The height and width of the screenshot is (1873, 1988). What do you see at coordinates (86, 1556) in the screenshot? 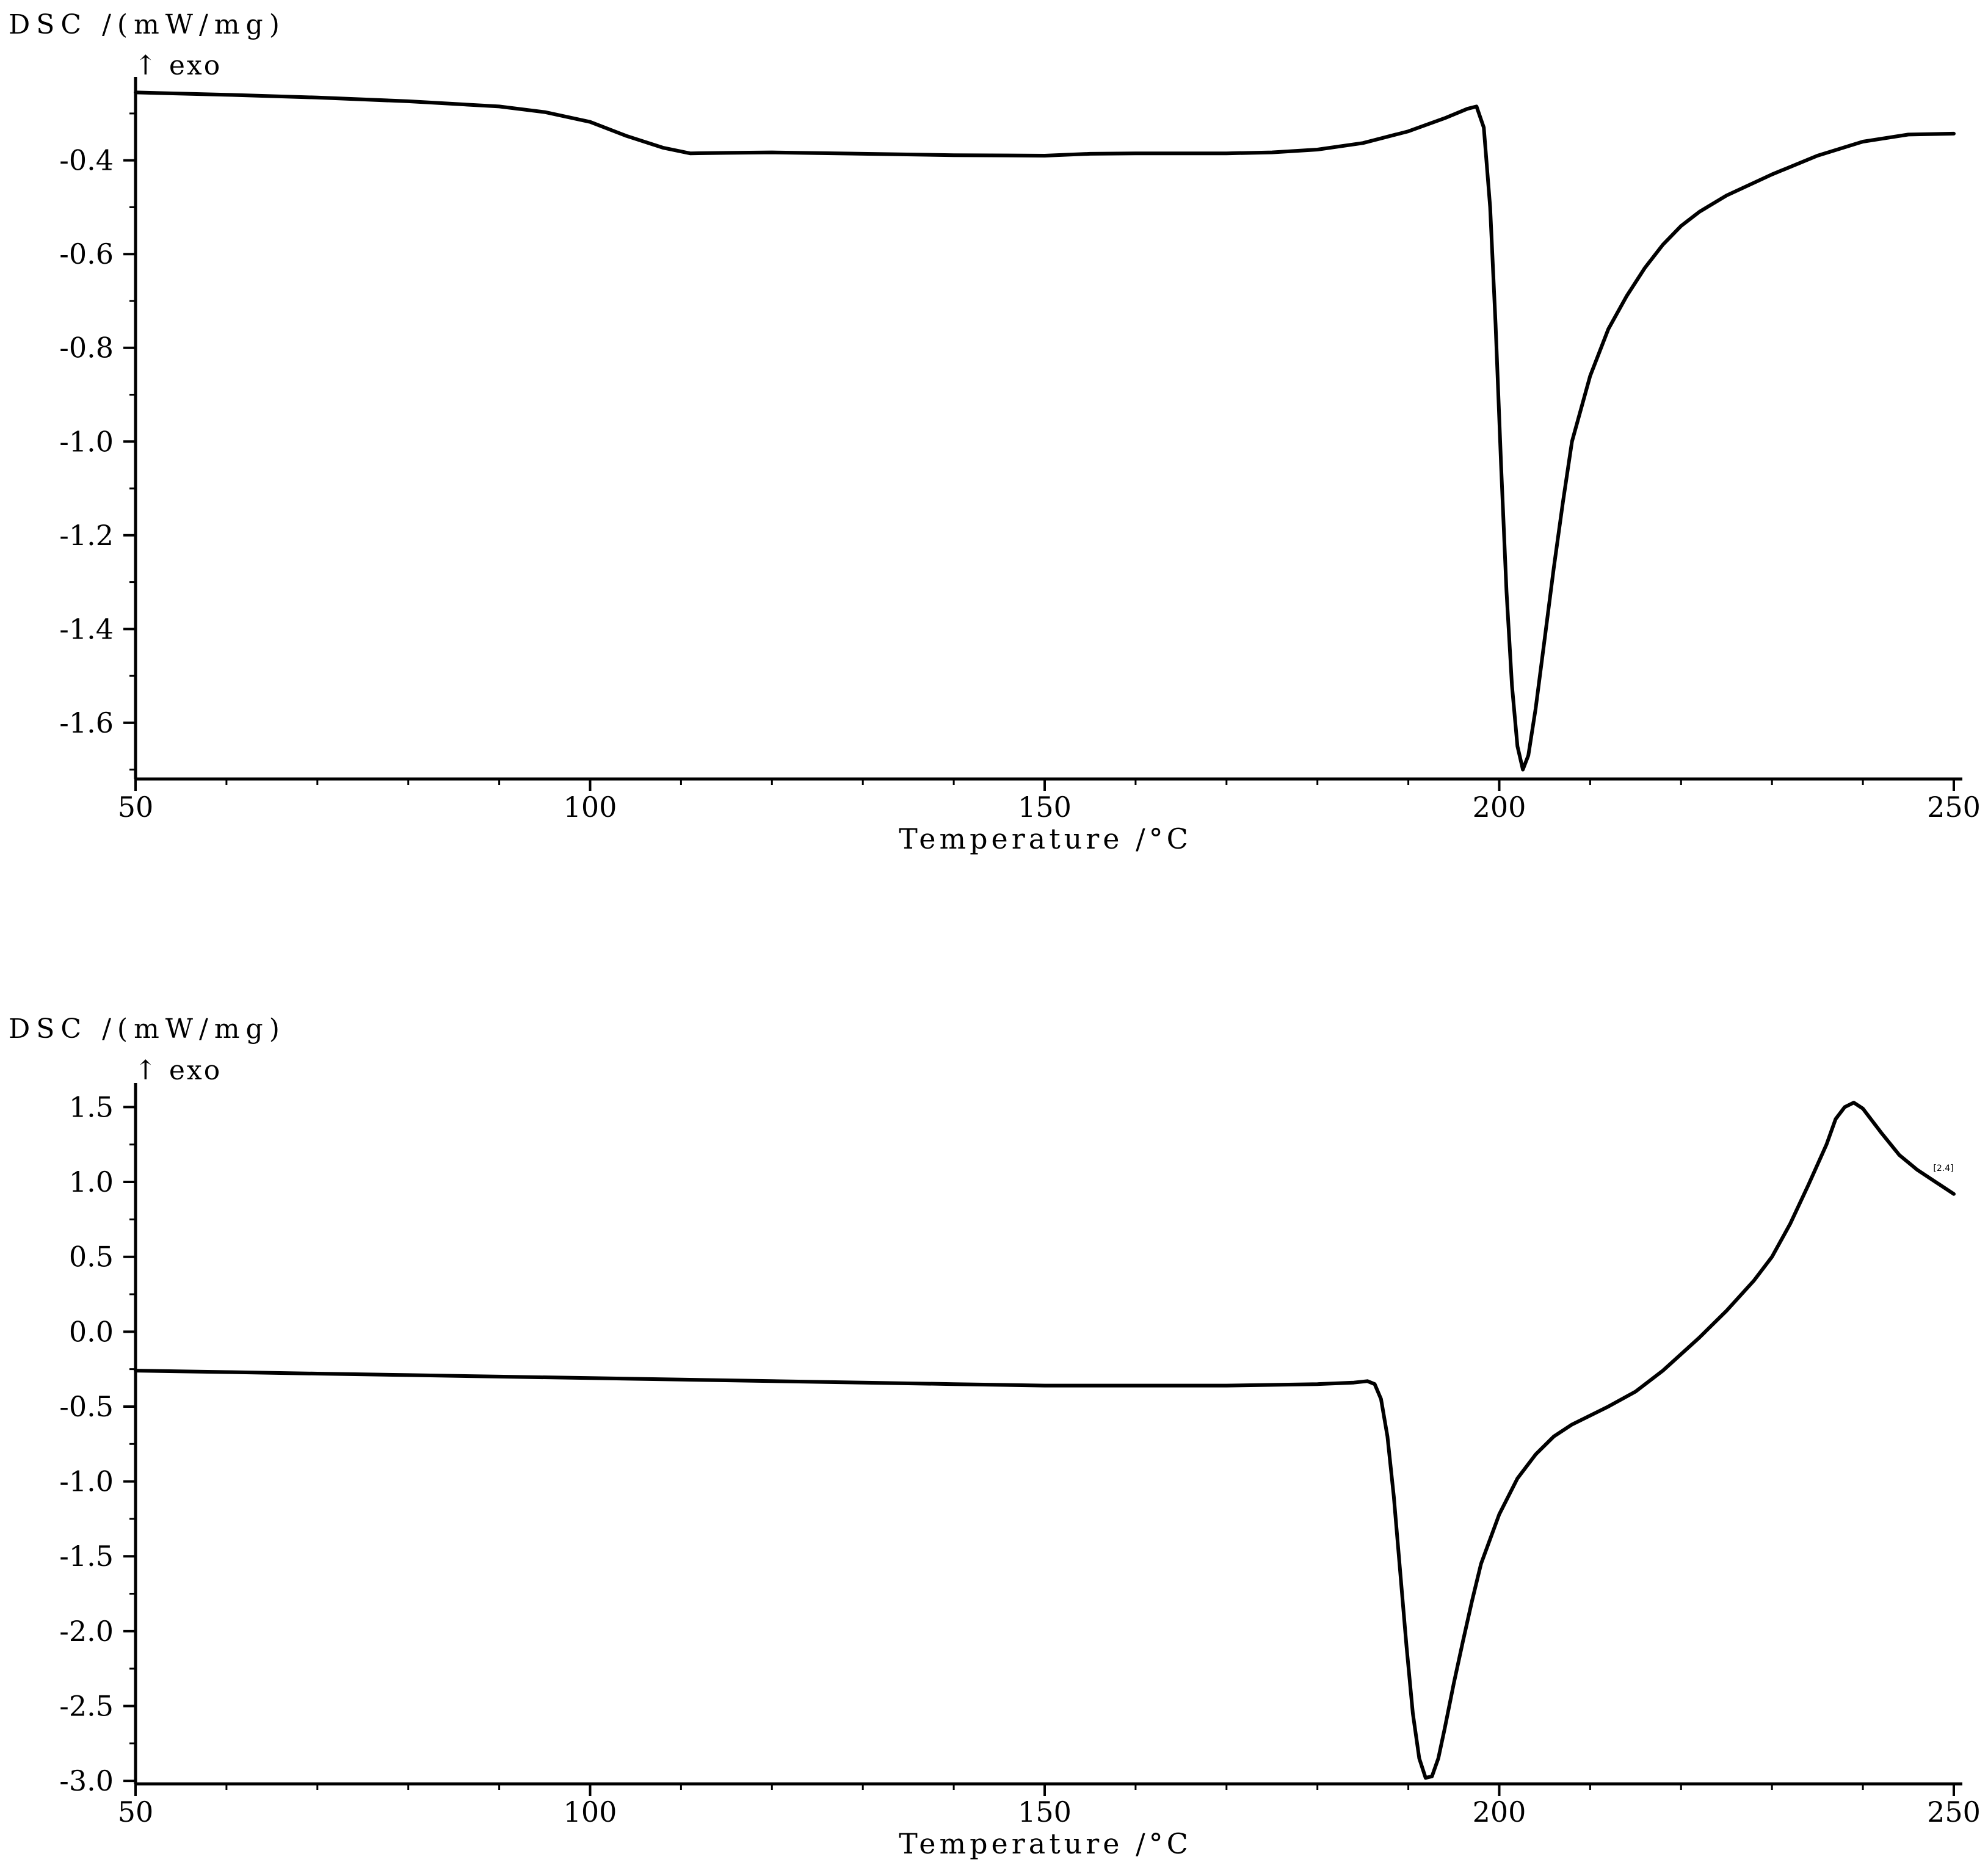
I see `y-tick-label: -1.5` at bounding box center [86, 1556].